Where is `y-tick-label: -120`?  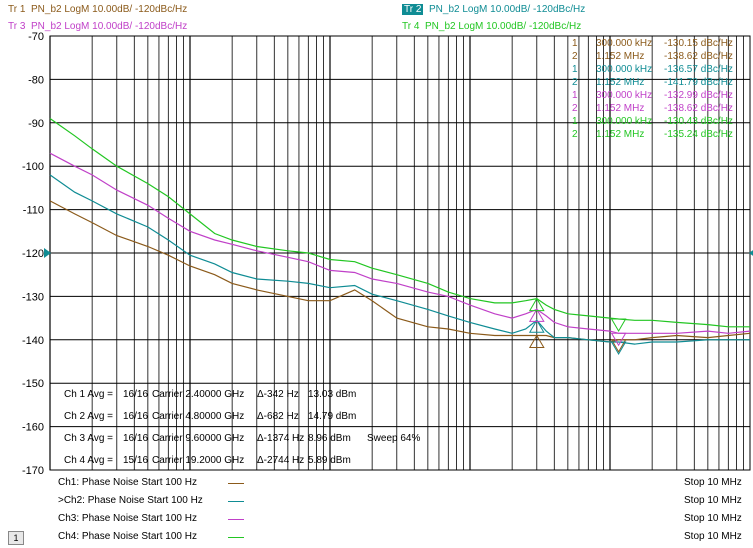
y-tick-label: -120 is located at coordinates (33, 254).